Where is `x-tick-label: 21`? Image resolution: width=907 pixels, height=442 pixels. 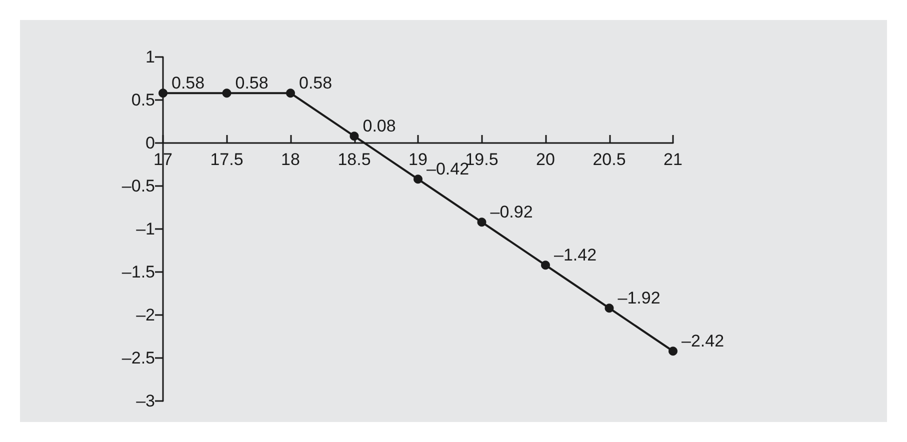
x-tick-label: 21 is located at coordinates (673, 159).